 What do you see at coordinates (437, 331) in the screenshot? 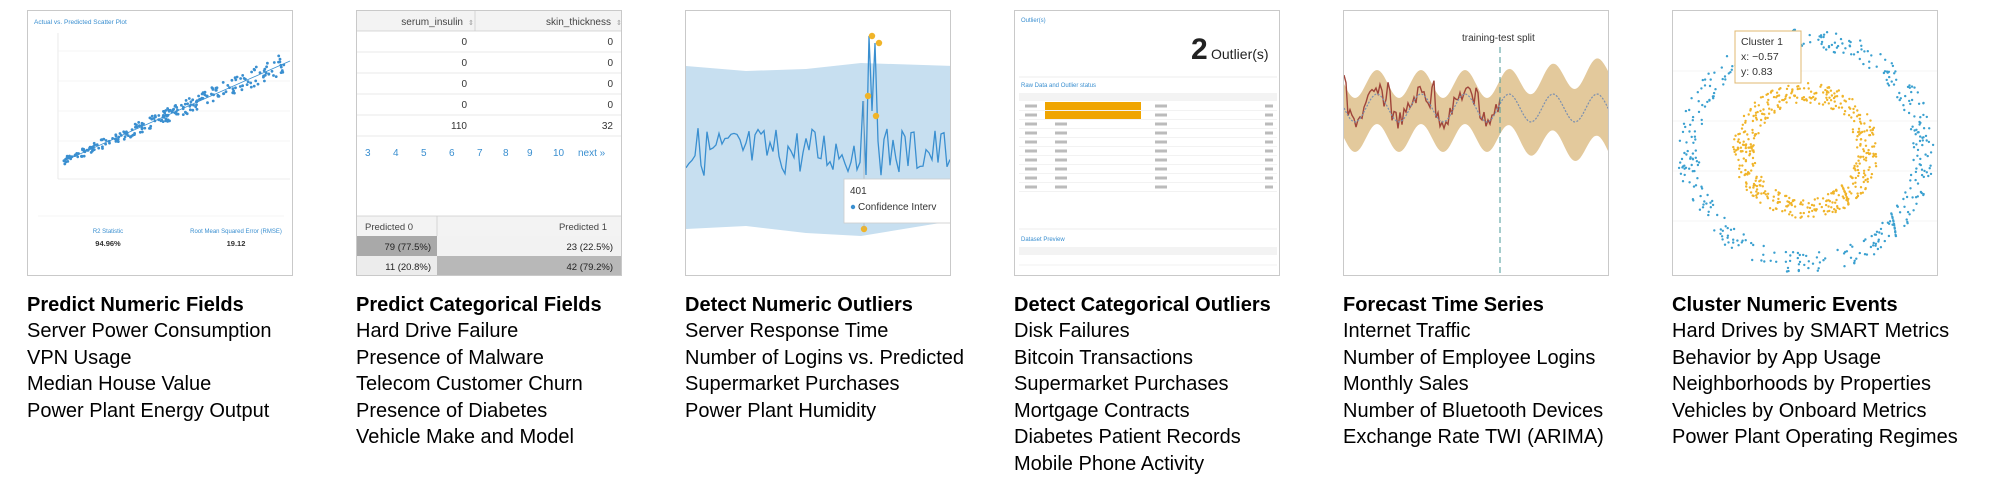
I see `example-link: Hard Drive Failure` at bounding box center [437, 331].